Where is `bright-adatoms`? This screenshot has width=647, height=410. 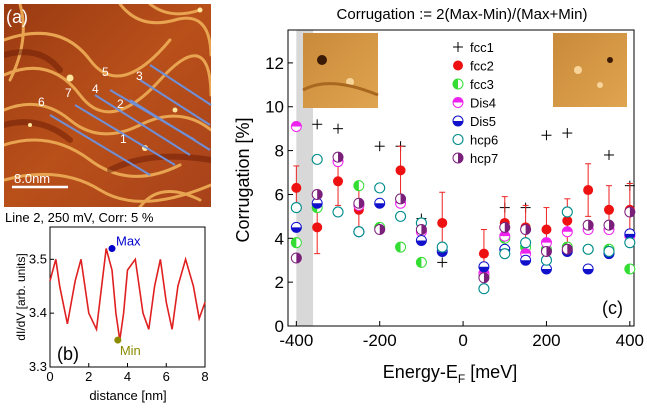 bright-adatoms is located at coordinates (115, 79).